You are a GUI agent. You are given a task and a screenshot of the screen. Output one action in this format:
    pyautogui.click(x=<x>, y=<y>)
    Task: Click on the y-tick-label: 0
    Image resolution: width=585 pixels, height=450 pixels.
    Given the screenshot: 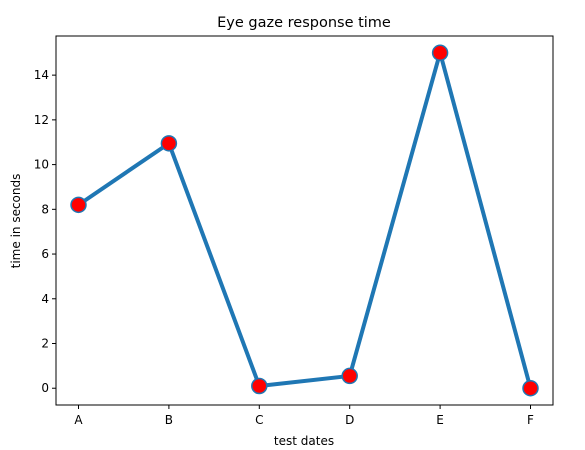 What is the action you would take?
    pyautogui.click(x=45, y=388)
    